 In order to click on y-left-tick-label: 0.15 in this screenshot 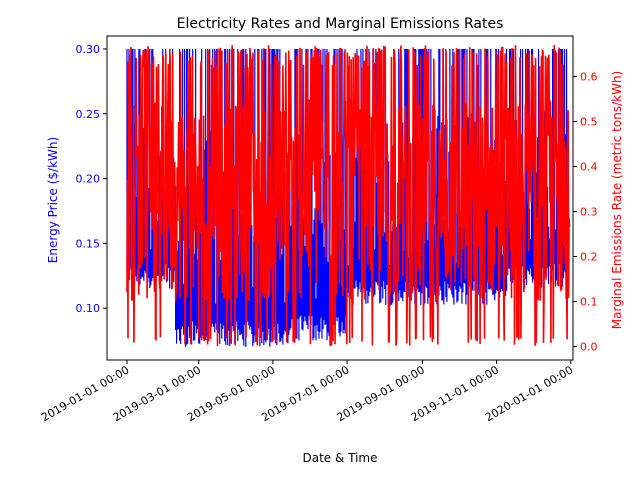, I will do `click(88, 243)`.